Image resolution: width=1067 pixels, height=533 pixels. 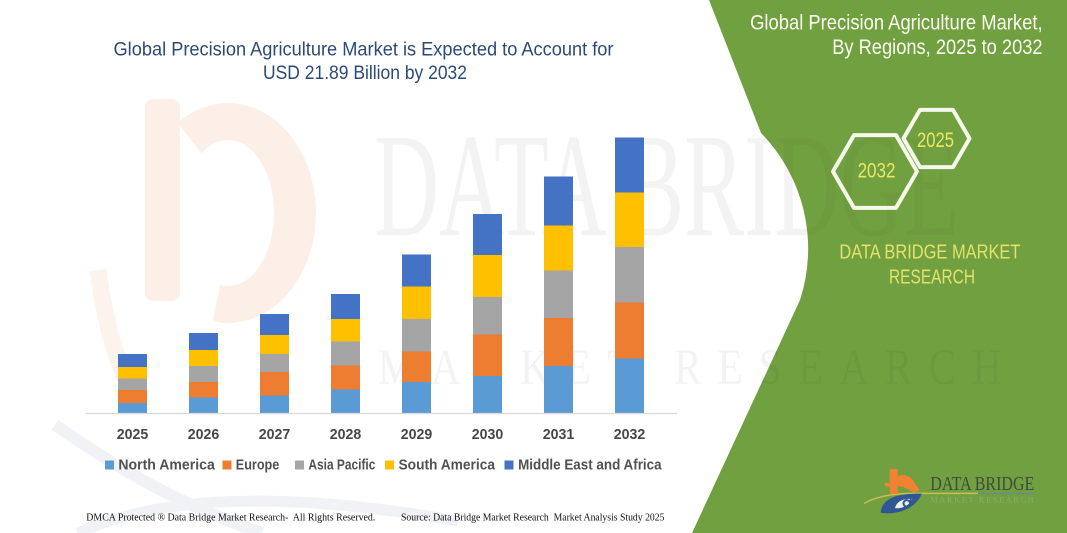 I want to click on svg-text: South America, so click(x=447, y=464).